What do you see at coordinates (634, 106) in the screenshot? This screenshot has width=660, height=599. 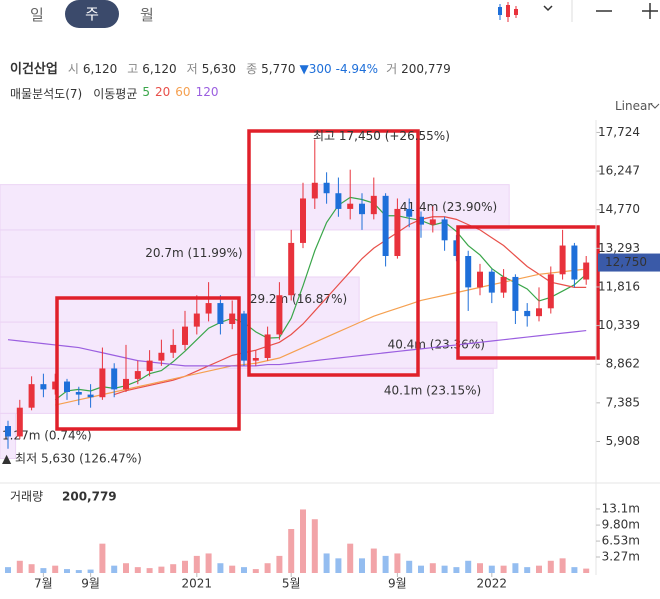 I see `scale-mode: Linear` at bounding box center [634, 106].